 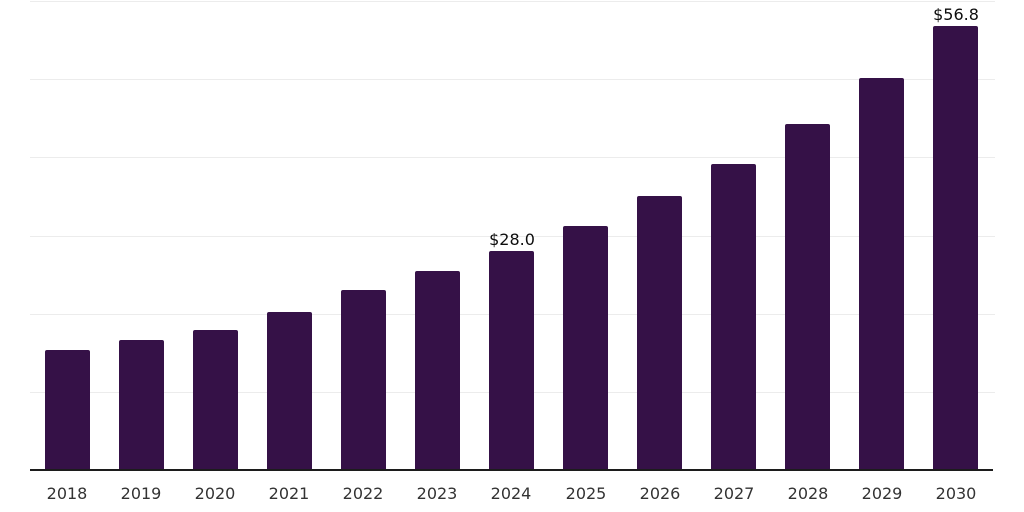 What do you see at coordinates (955, 248) in the screenshot?
I see `bar-2030` at bounding box center [955, 248].